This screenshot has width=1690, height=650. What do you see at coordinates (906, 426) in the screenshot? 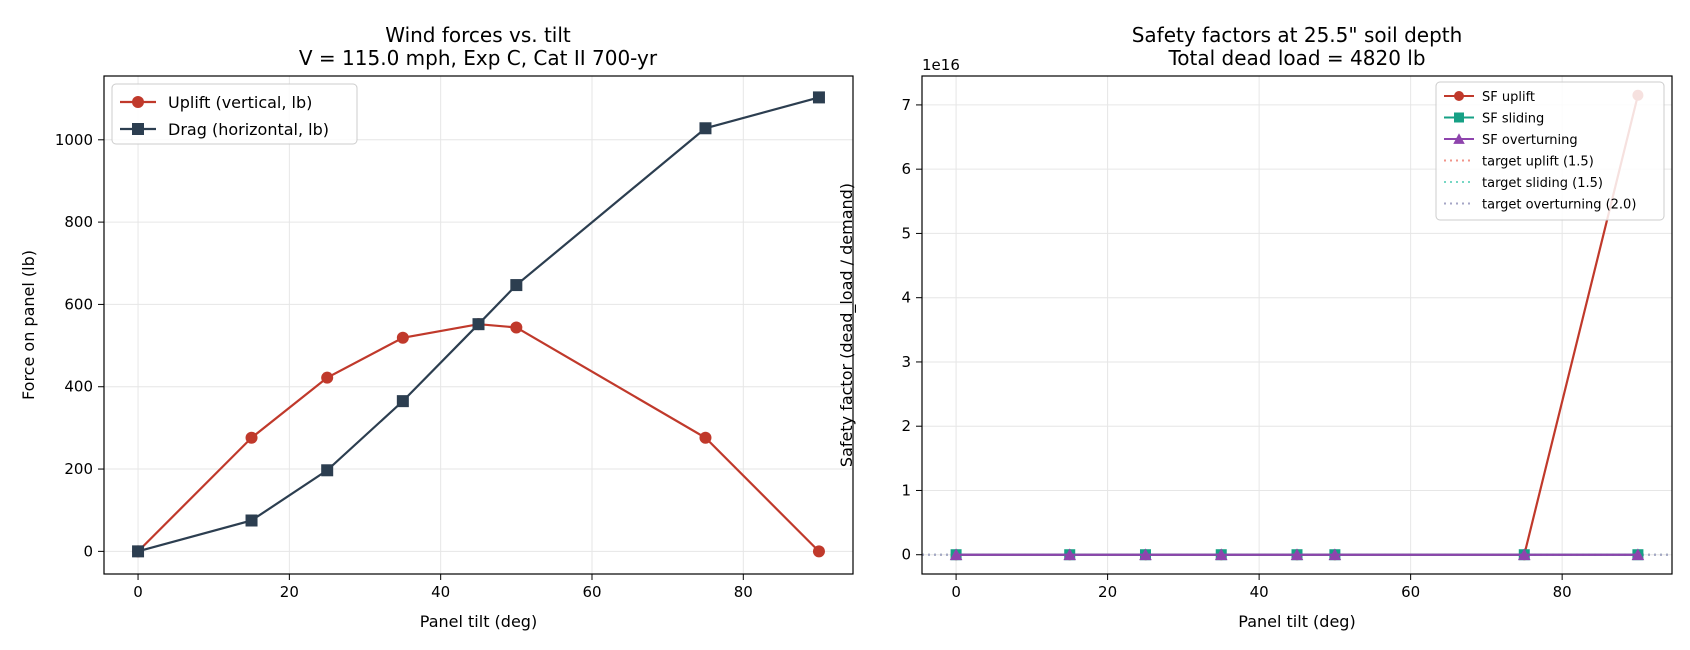
I see `y-tick-label: 2` at bounding box center [906, 426].